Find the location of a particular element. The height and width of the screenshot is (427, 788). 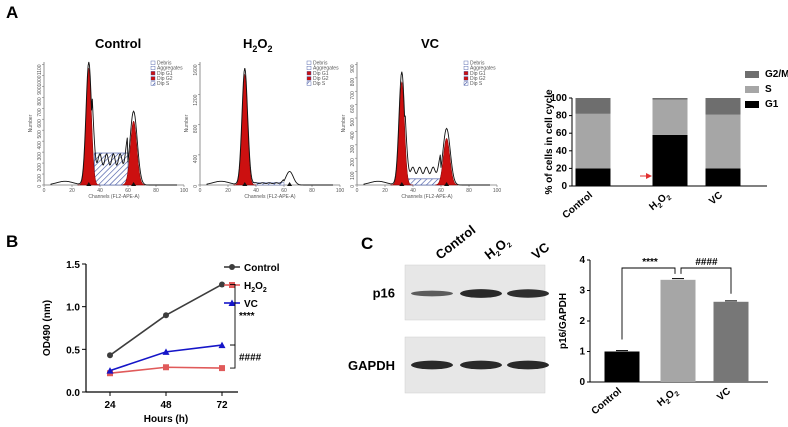

flow-title-control: Control is located at coordinates (118, 43).